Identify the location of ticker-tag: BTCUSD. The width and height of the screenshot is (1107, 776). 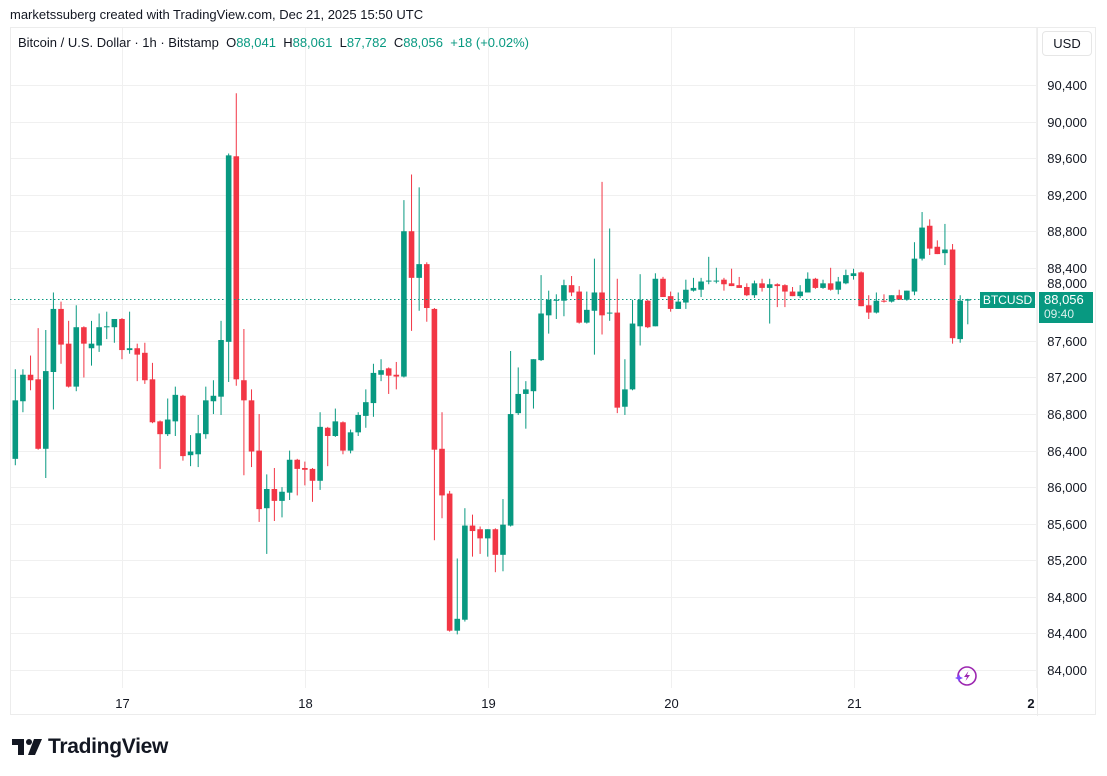
(1007, 300).